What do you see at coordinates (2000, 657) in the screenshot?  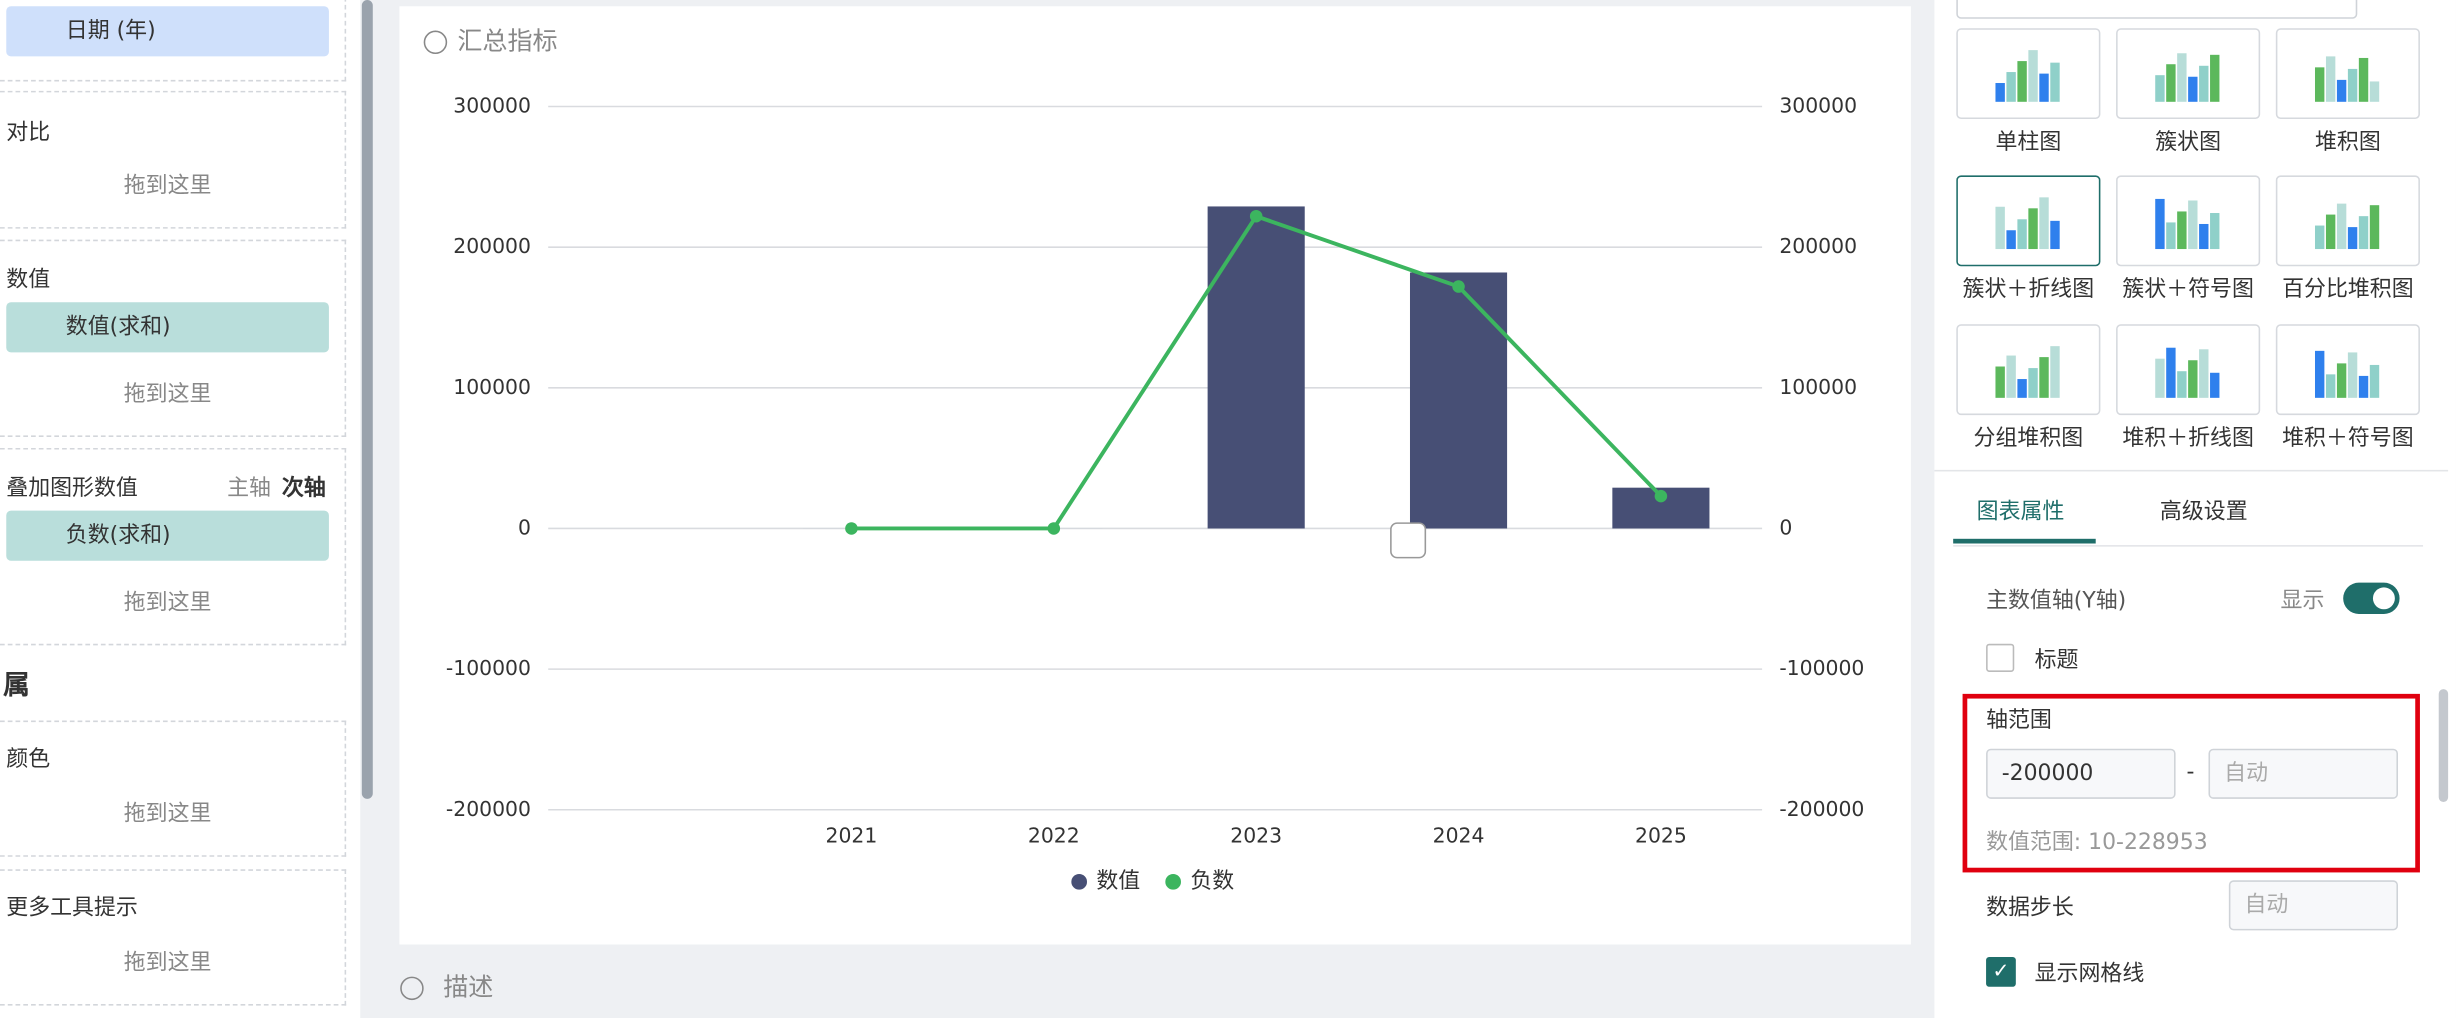 I see `checkbox` at bounding box center [2000, 657].